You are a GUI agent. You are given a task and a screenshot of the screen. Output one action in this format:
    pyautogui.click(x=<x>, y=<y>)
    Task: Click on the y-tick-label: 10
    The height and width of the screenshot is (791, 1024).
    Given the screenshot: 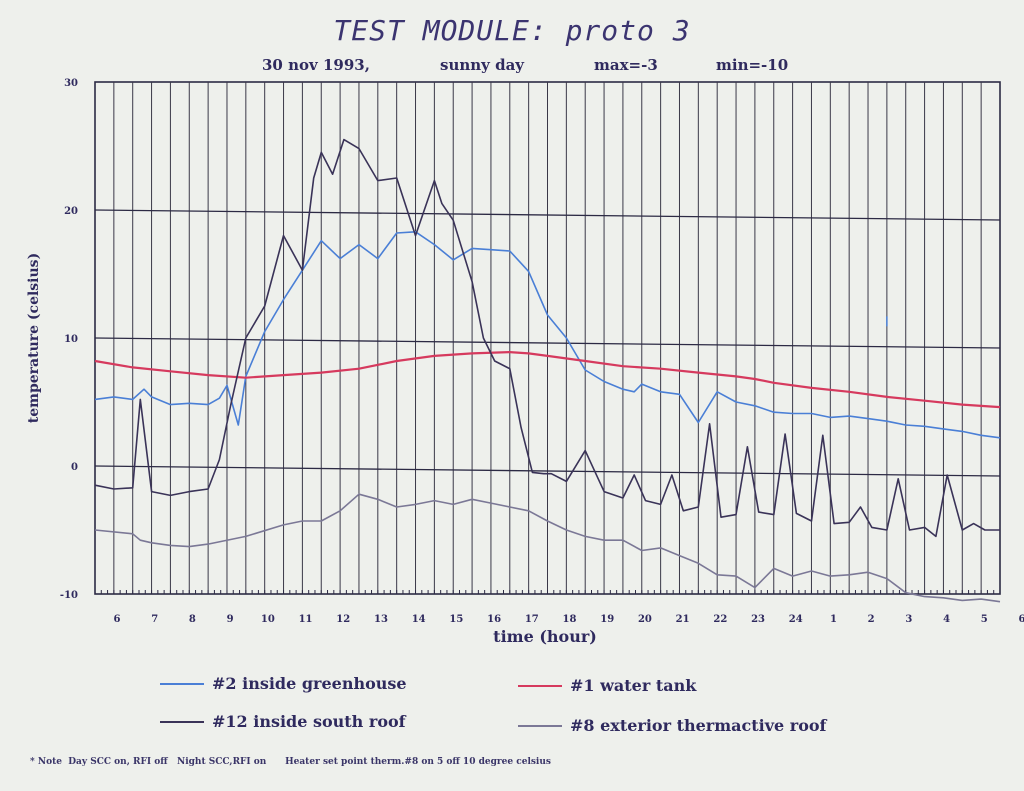 What is the action you would take?
    pyautogui.click(x=71, y=339)
    